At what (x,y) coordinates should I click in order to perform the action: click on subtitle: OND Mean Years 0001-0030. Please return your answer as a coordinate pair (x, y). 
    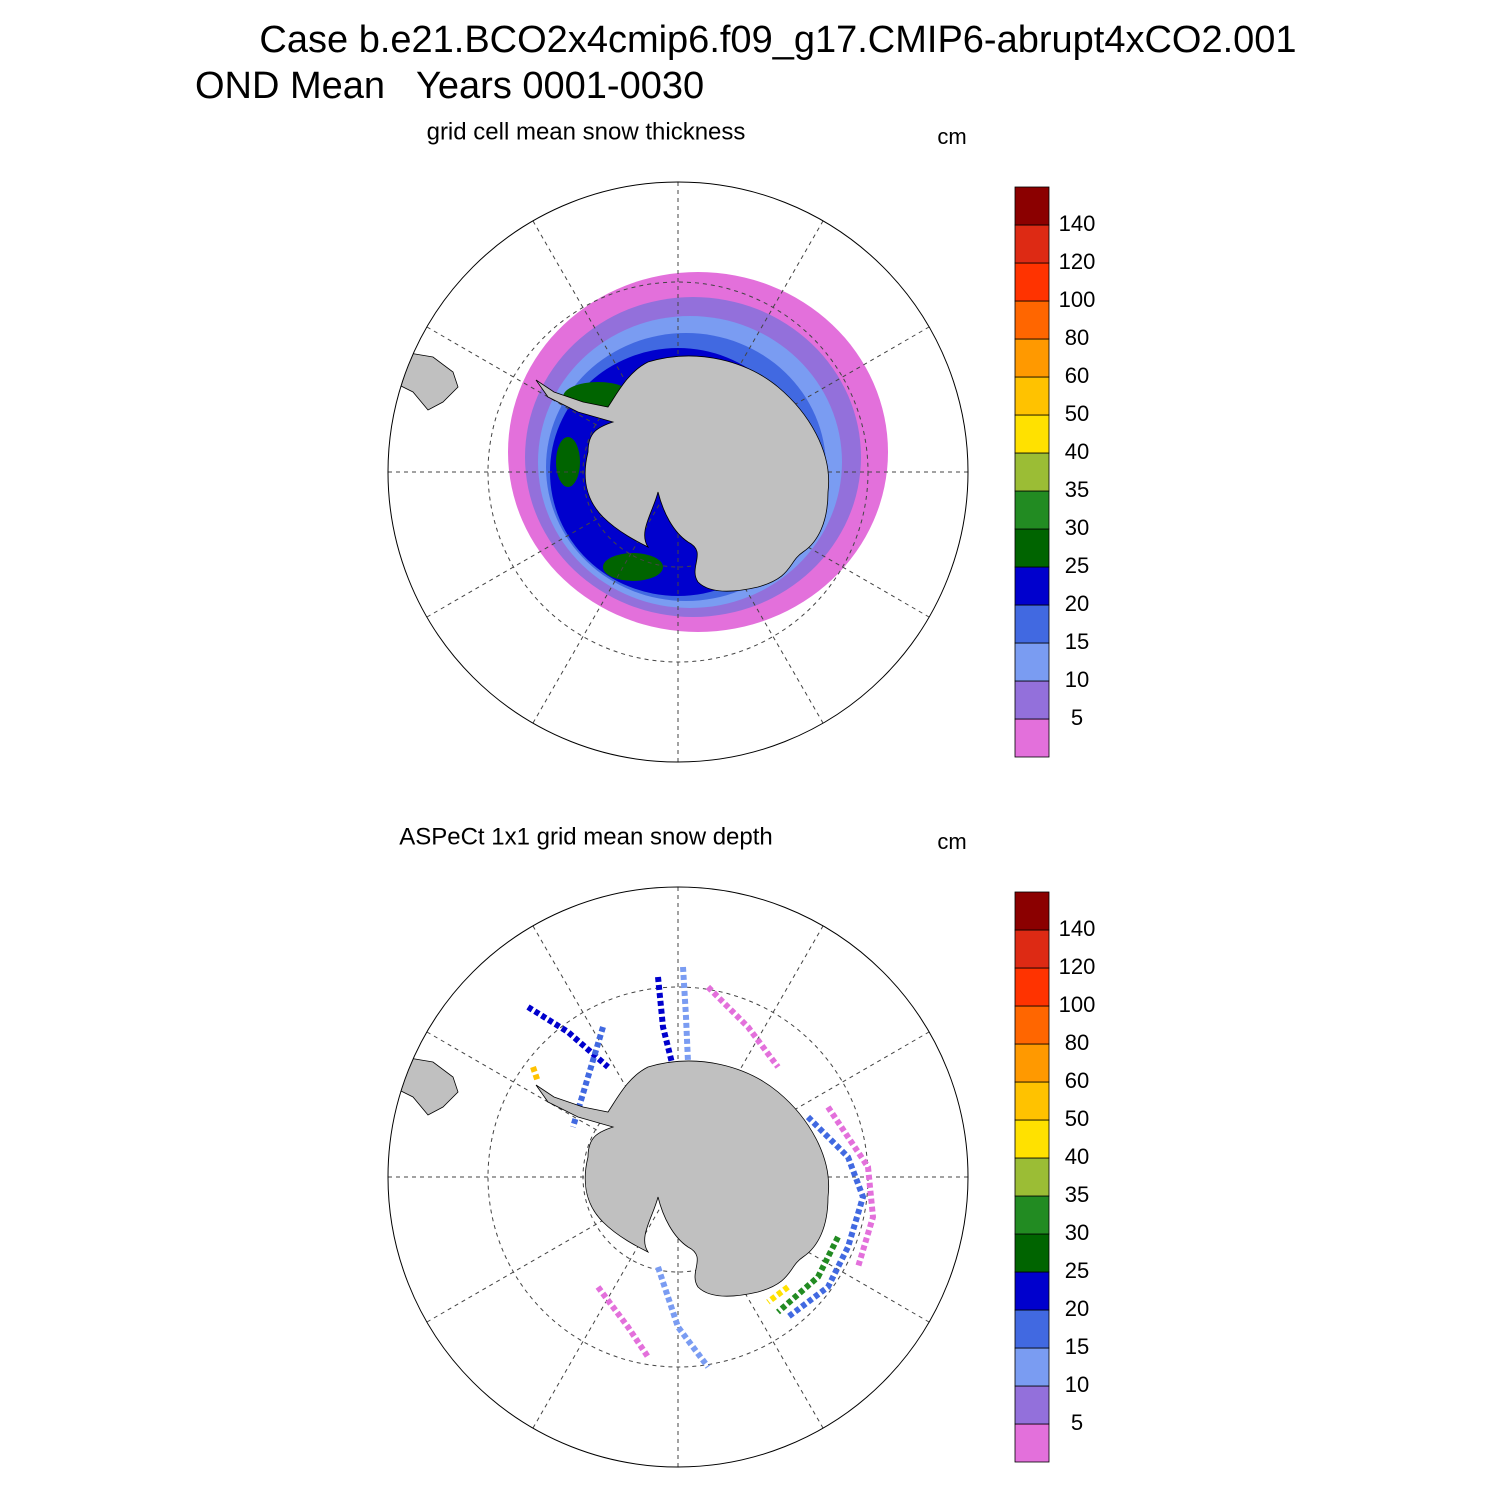
    Looking at the image, I should click on (449, 86).